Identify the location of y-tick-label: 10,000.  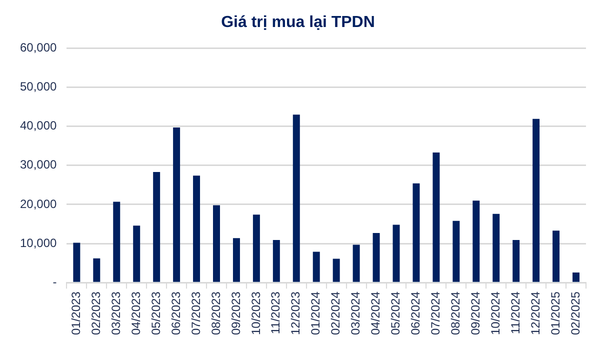
(39, 243).